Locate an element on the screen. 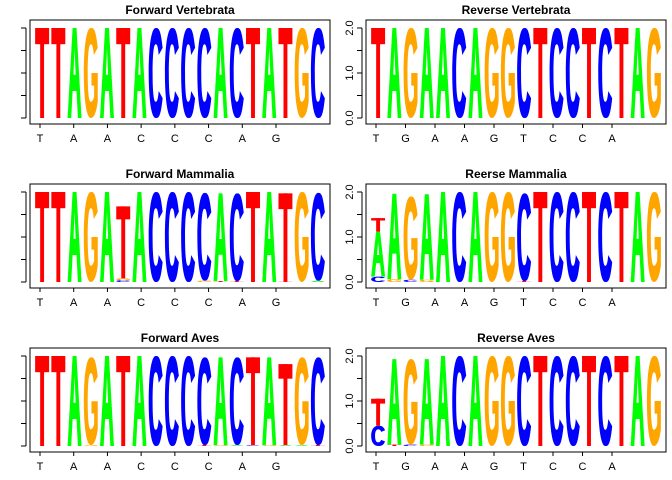  y-tick-label: 2.0 is located at coordinates (350, 191).